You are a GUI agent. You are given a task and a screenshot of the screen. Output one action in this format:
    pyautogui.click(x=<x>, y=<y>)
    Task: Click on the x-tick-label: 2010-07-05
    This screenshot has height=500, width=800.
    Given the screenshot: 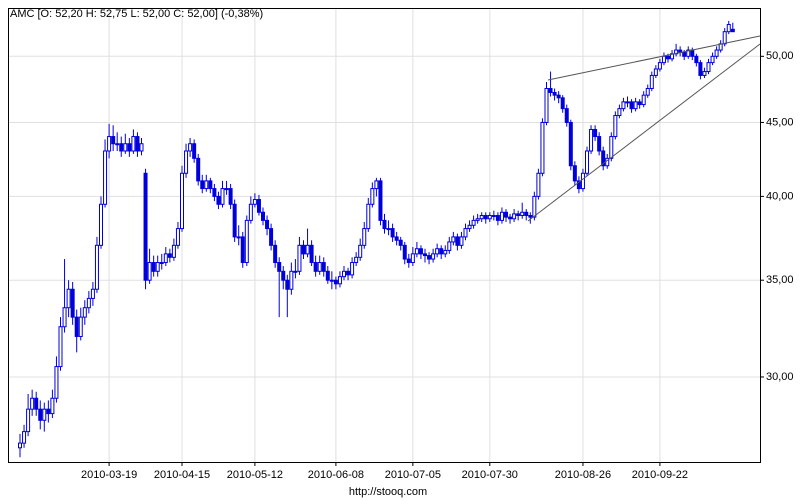 What is the action you would take?
    pyautogui.click(x=413, y=475)
    